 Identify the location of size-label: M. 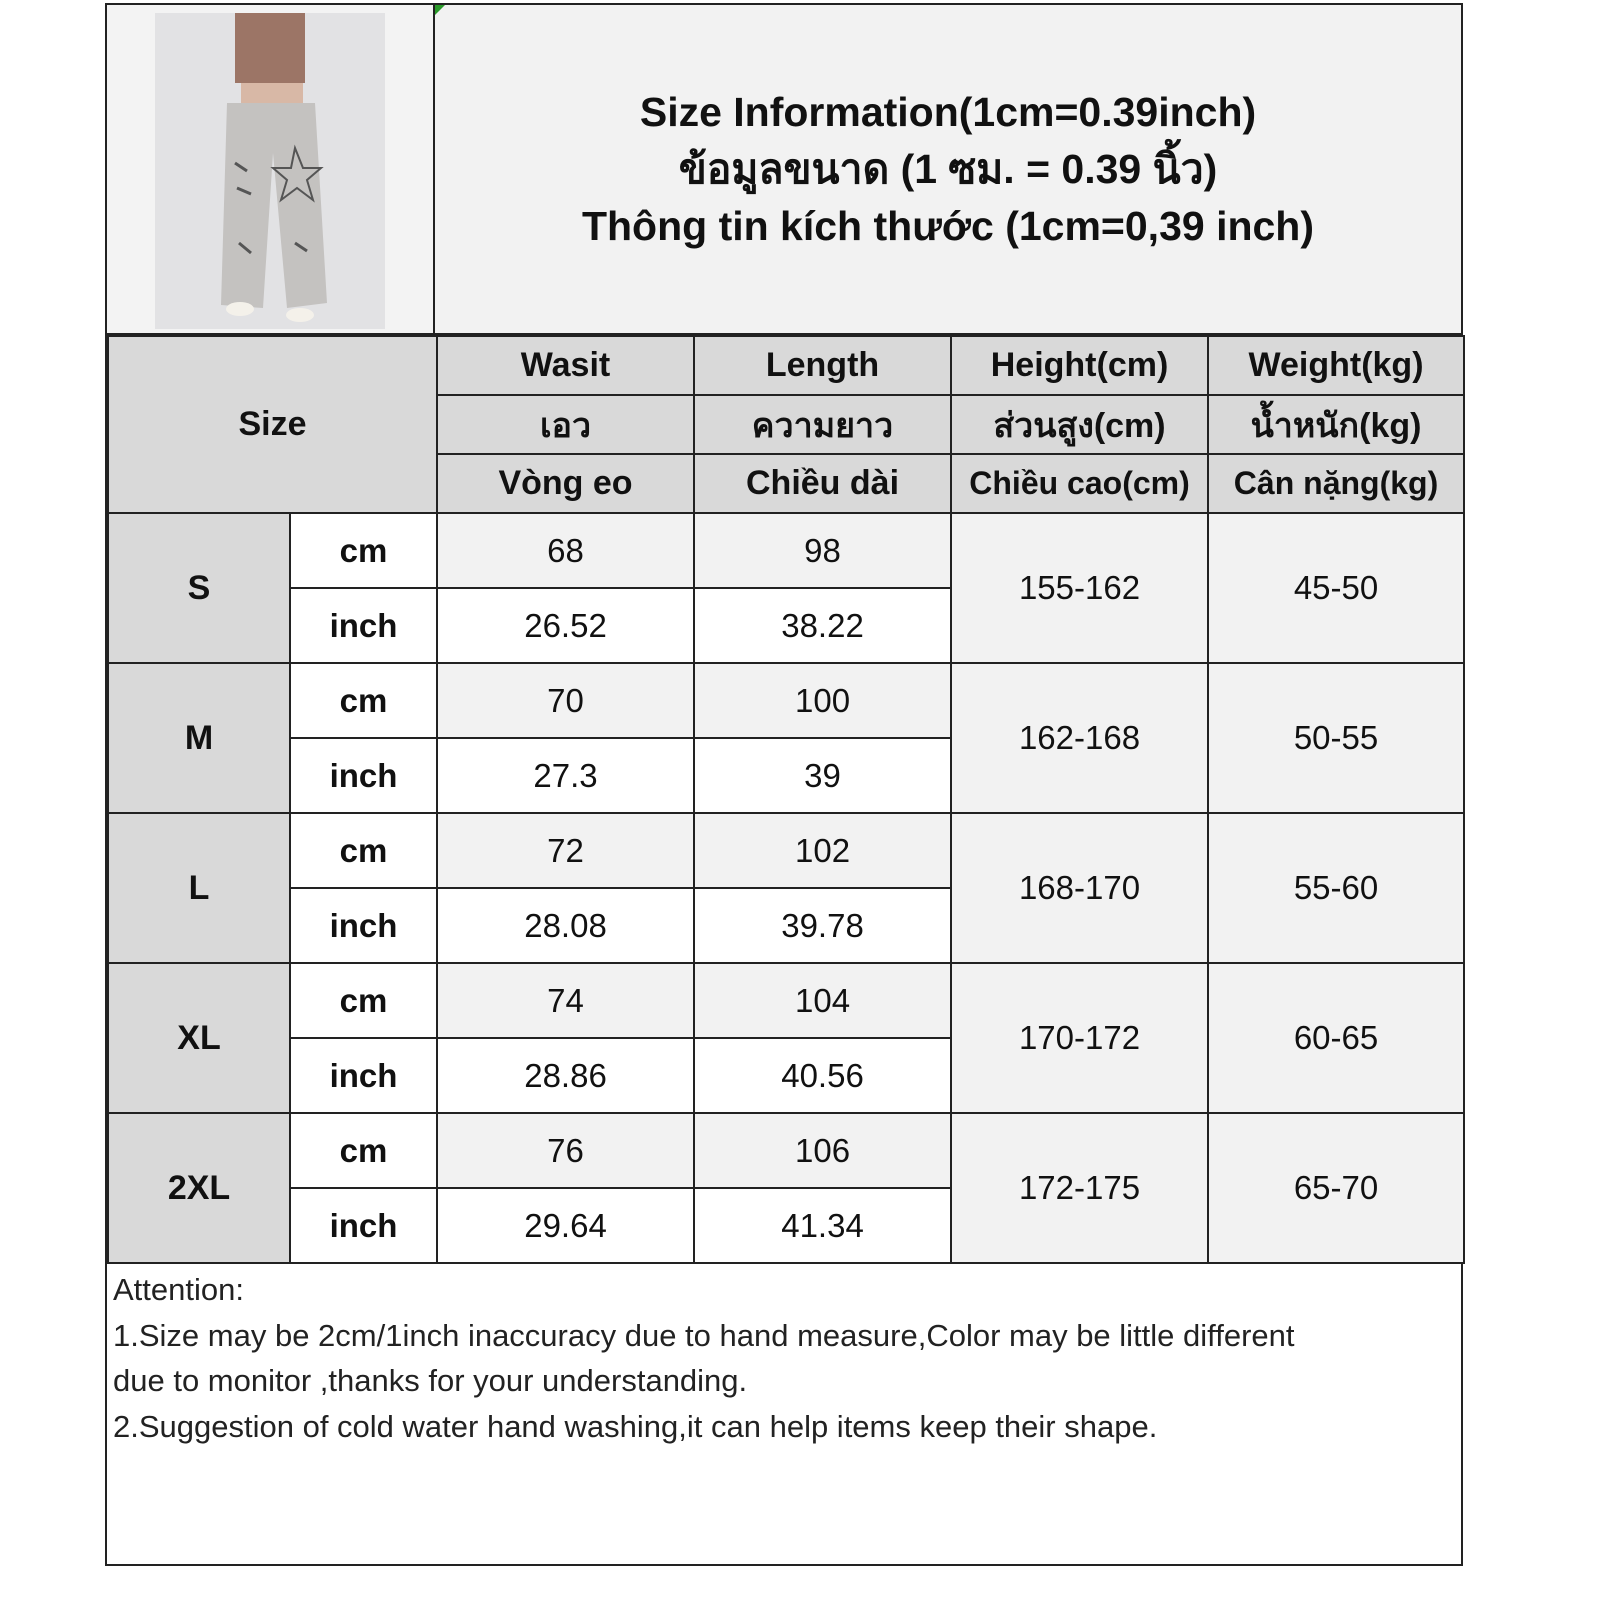
(199, 738).